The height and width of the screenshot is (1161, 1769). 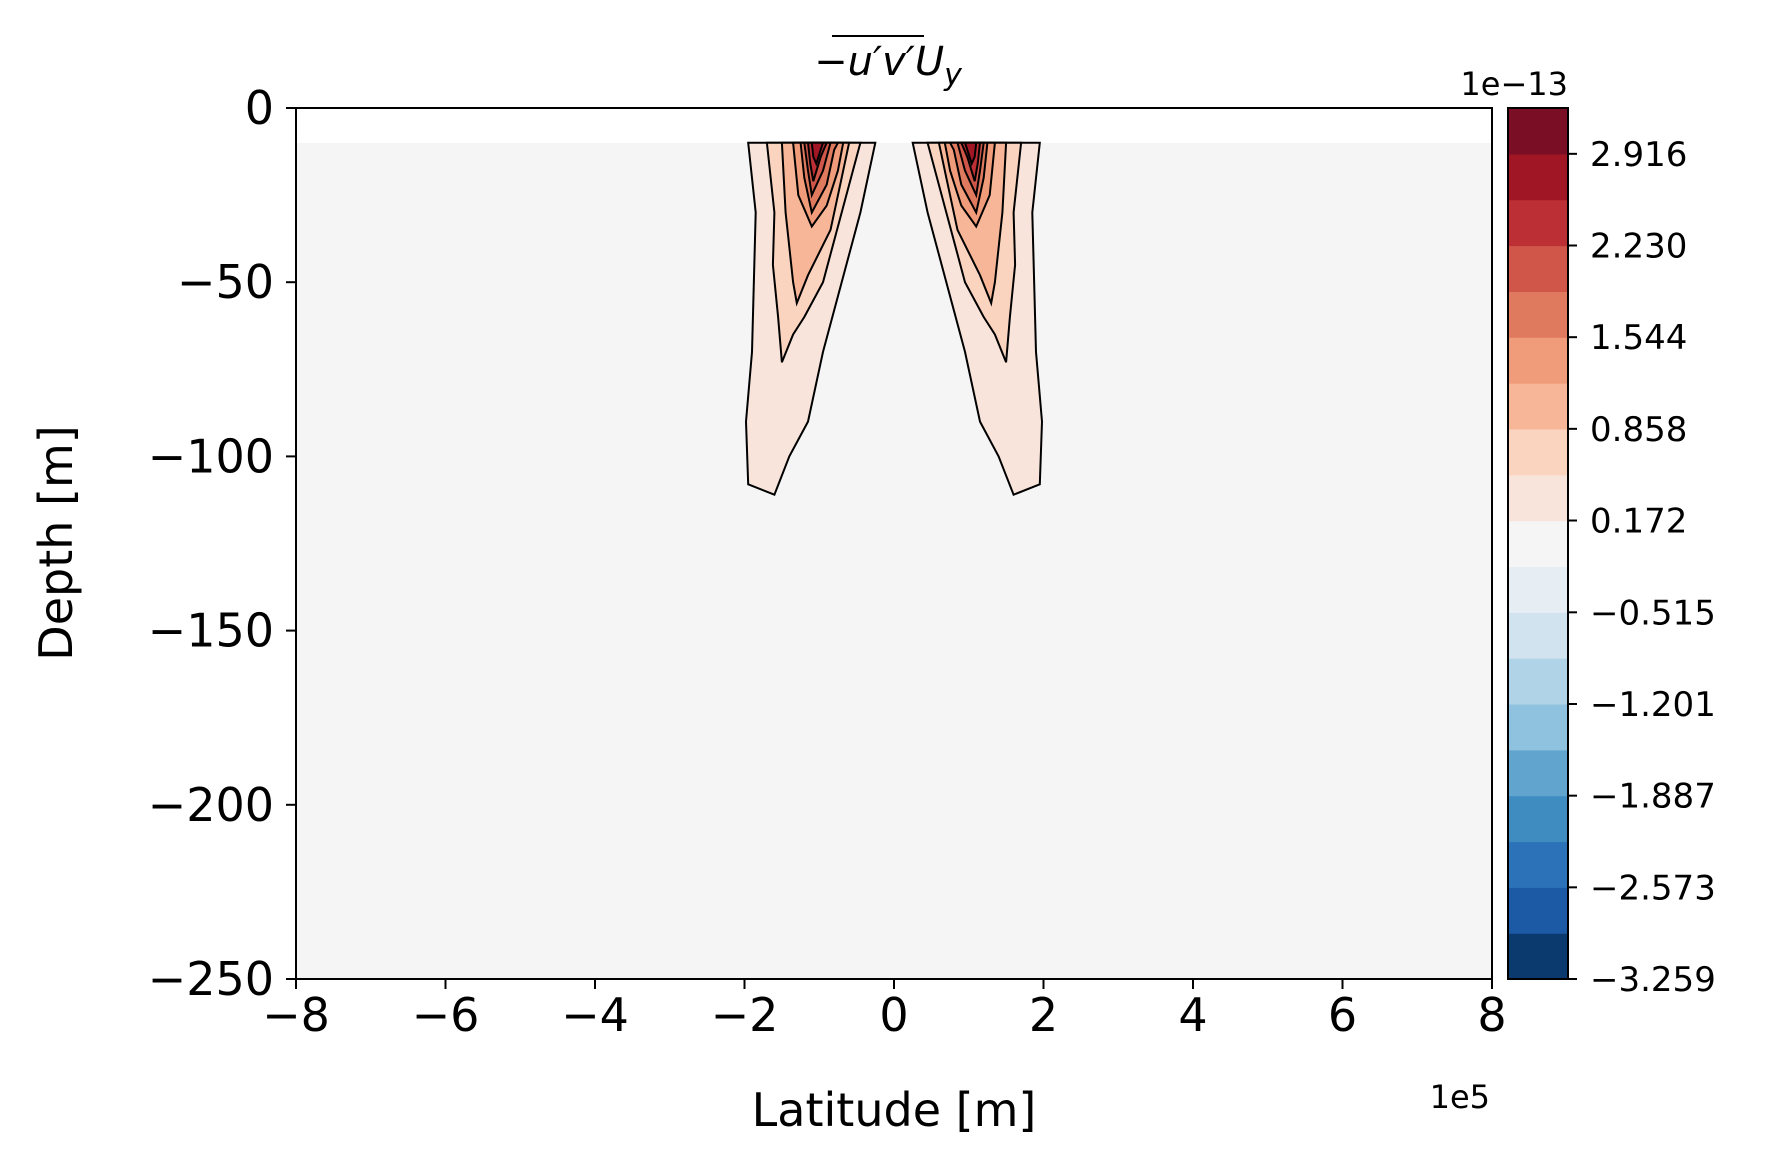 What do you see at coordinates (1638, 430) in the screenshot?
I see `colorbar-tick-label: 0.858` at bounding box center [1638, 430].